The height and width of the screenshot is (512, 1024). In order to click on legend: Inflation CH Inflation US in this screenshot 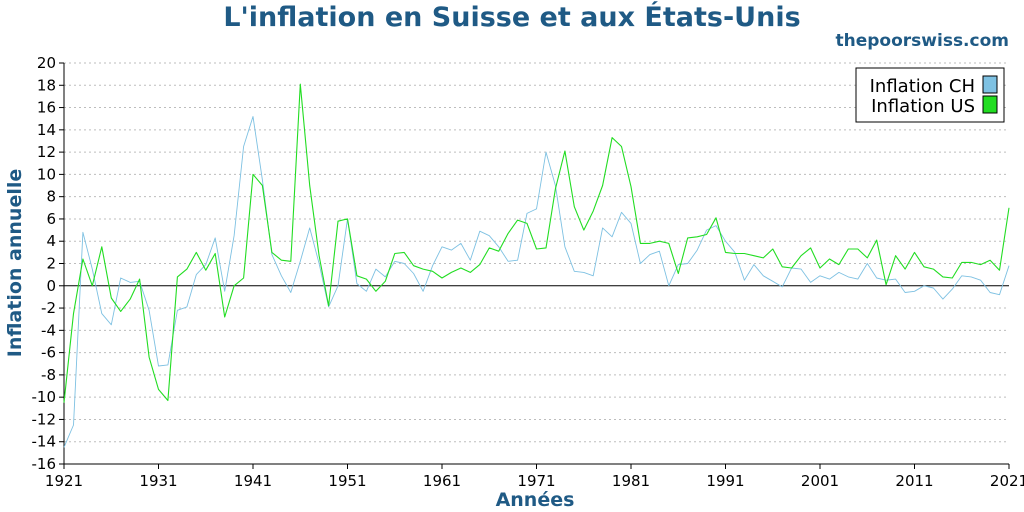, I will do `click(930, 95)`.